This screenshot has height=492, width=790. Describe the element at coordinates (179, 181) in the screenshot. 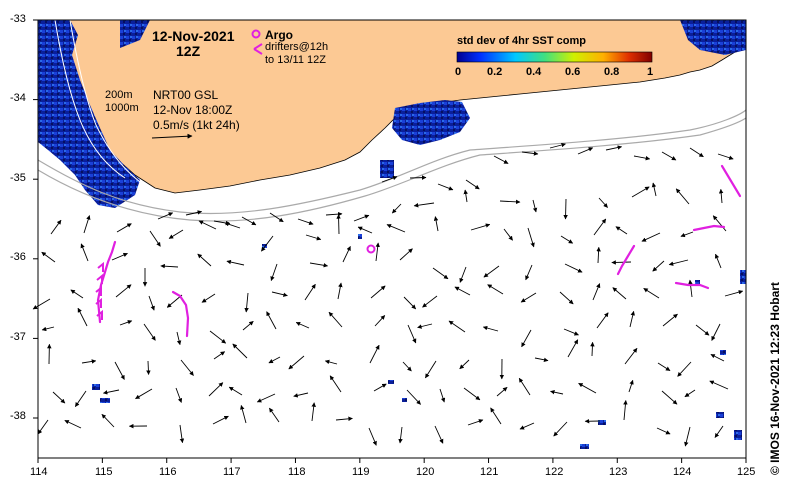

I see `drifter-markers` at that location.